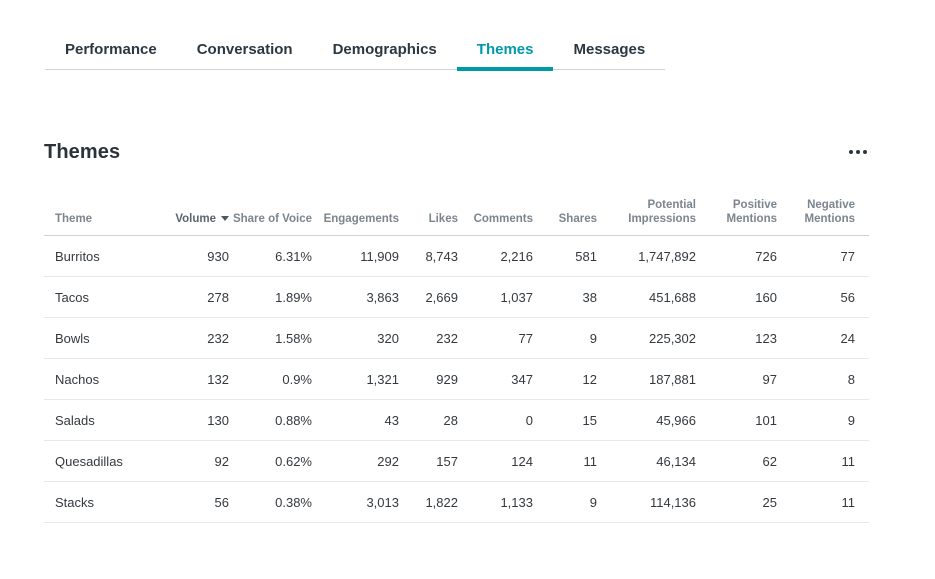  Describe the element at coordinates (428, 502) in the screenshot. I see `cell-likes: 1,822` at that location.